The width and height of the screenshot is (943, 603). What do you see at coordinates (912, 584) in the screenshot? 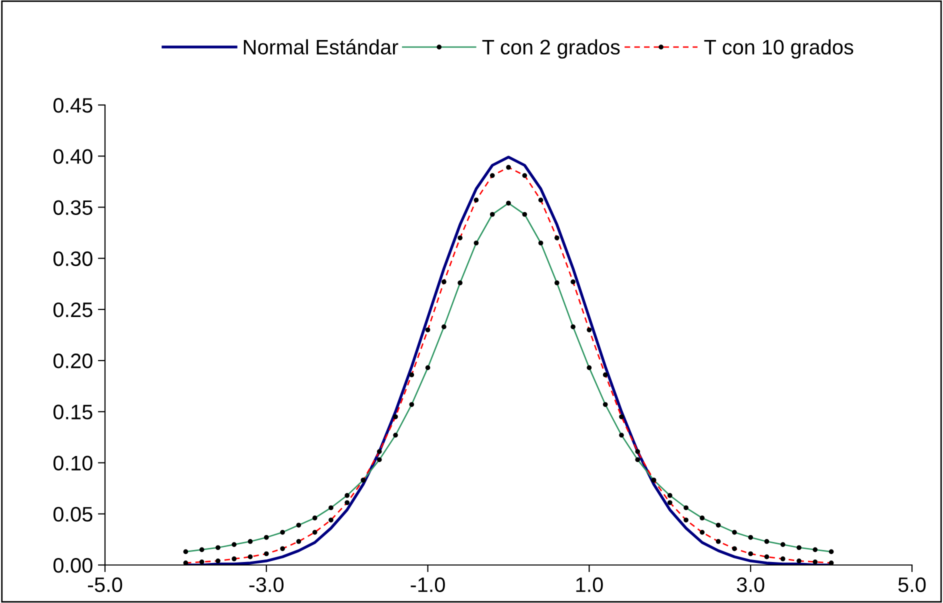
I see `x-tick-label: 5.0` at bounding box center [912, 584].